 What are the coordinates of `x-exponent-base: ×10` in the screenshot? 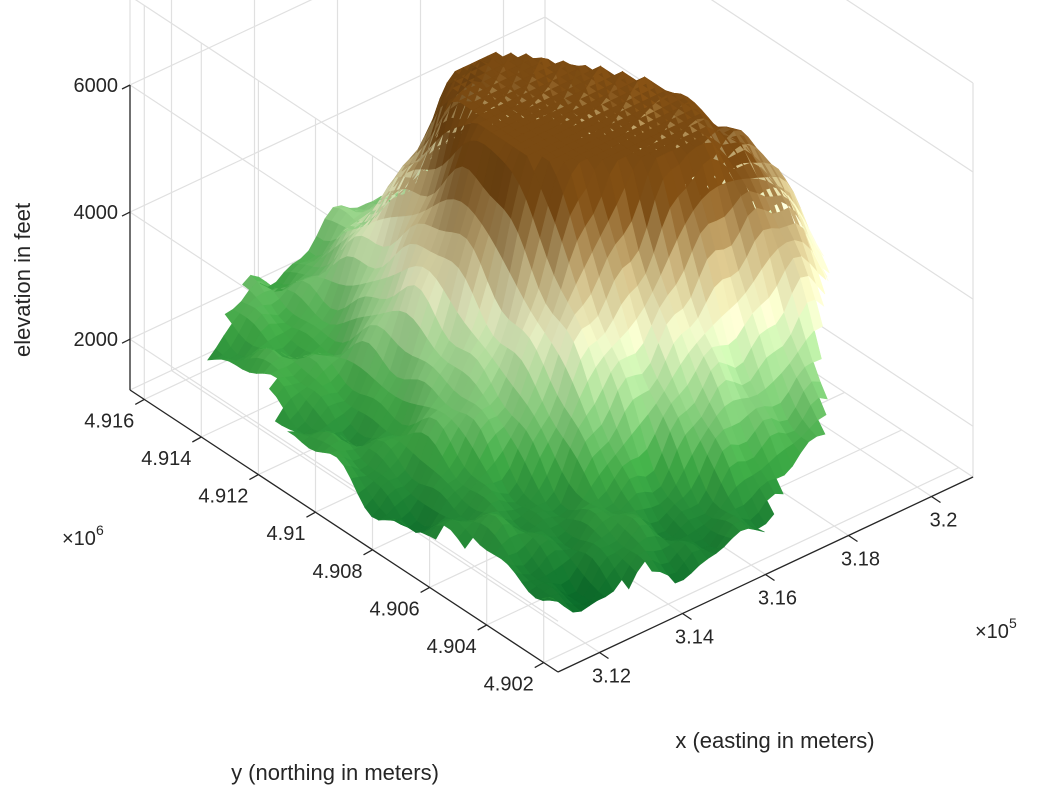 It's located at (992, 632).